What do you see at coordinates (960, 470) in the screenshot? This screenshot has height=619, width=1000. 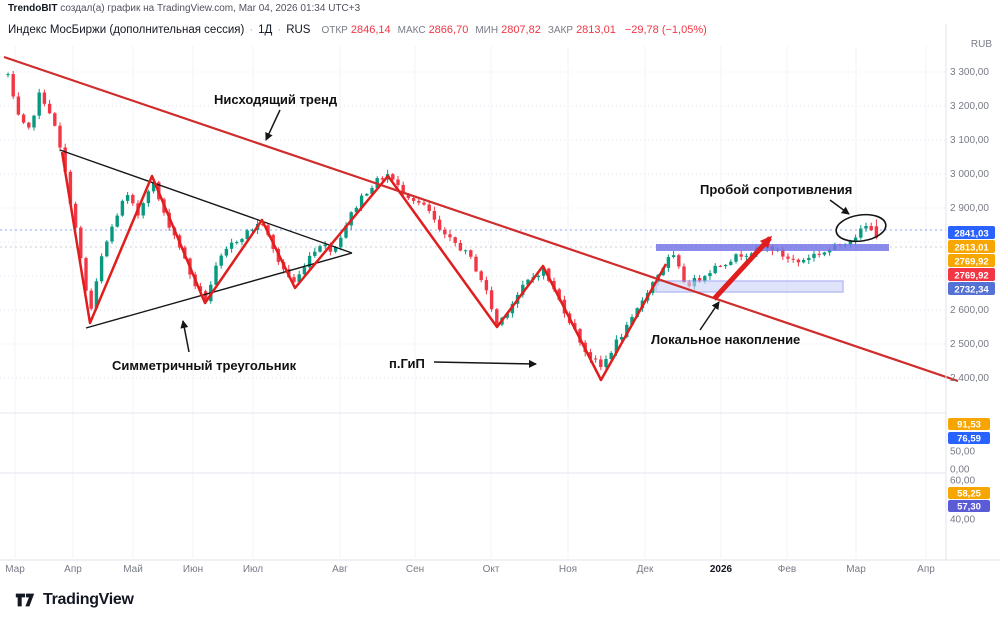 I see `indicator-tick-label: 0,00` at bounding box center [960, 470].